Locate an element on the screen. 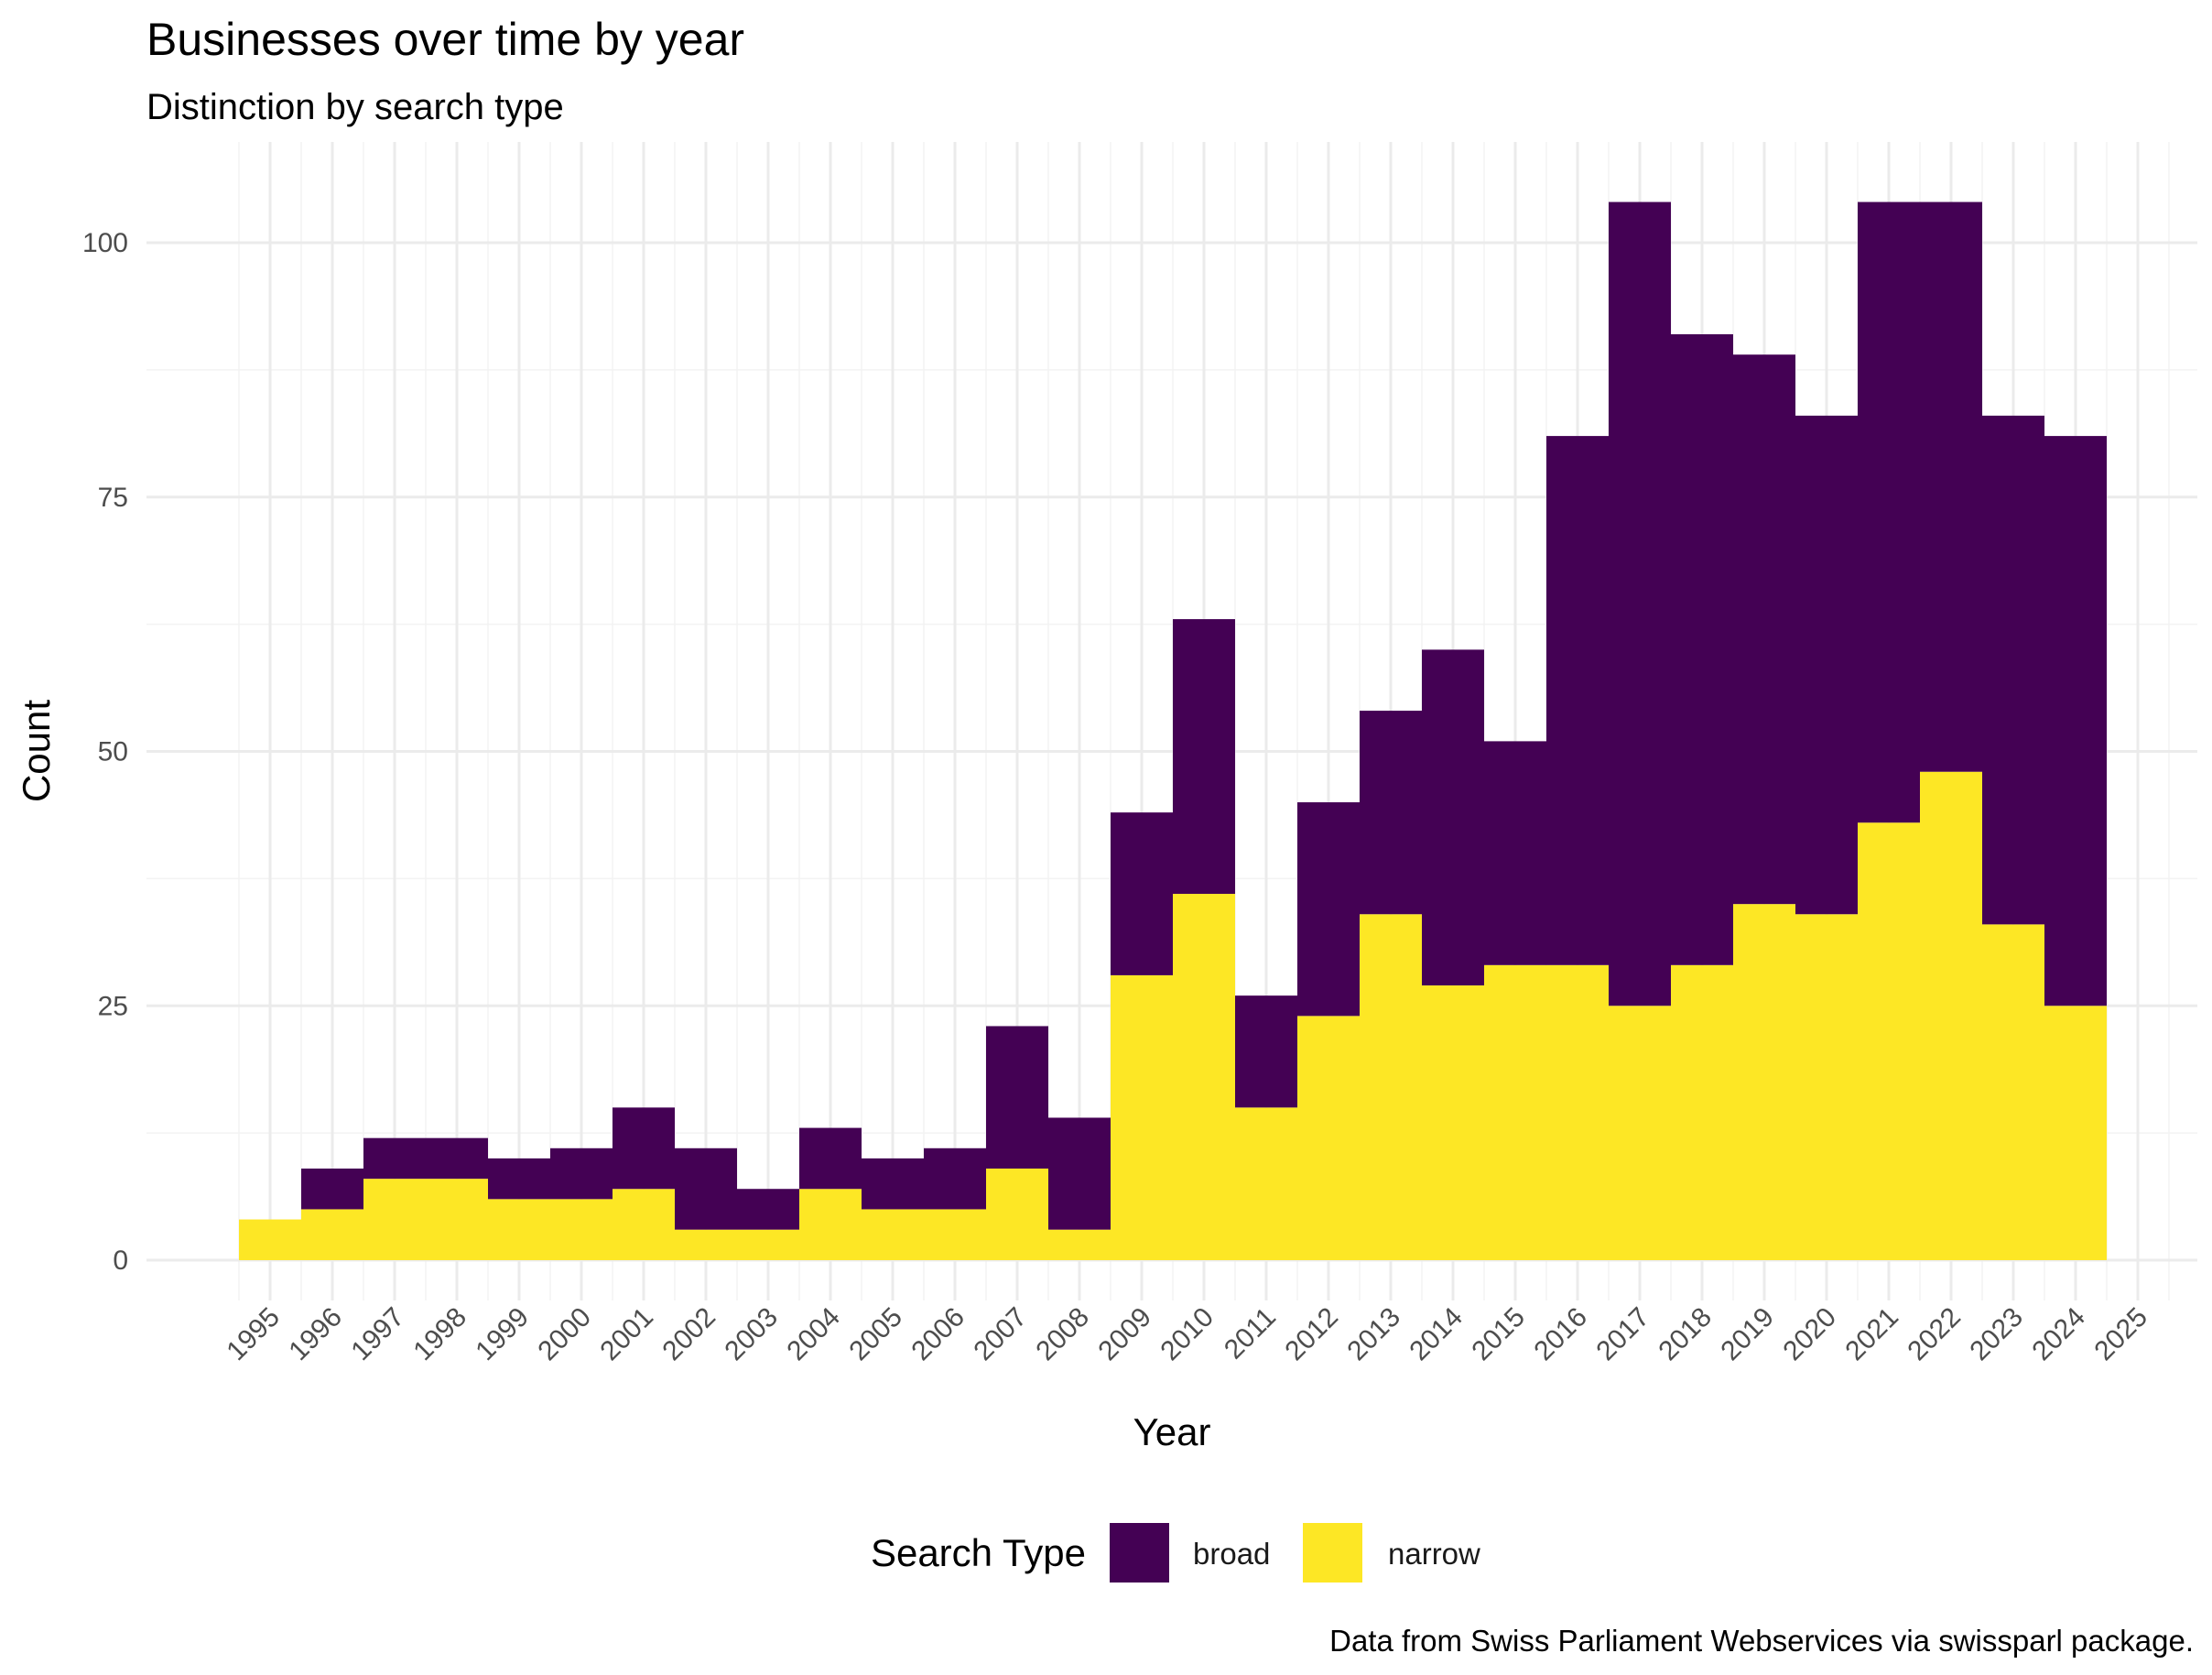 This screenshot has height=1675, width=2212. bar-broad-2004 is located at coordinates (830, 1158).